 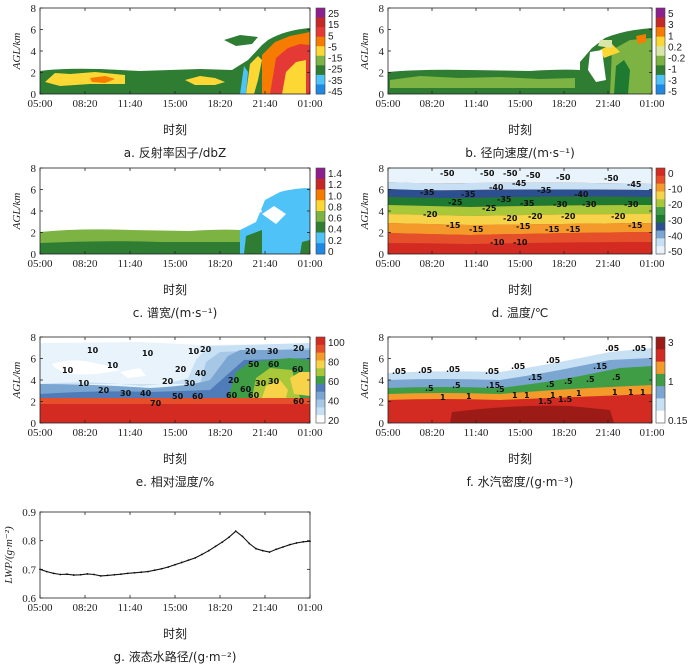 What do you see at coordinates (332, 47) in the screenshot?
I see `colorbar-label: -5` at bounding box center [332, 47].